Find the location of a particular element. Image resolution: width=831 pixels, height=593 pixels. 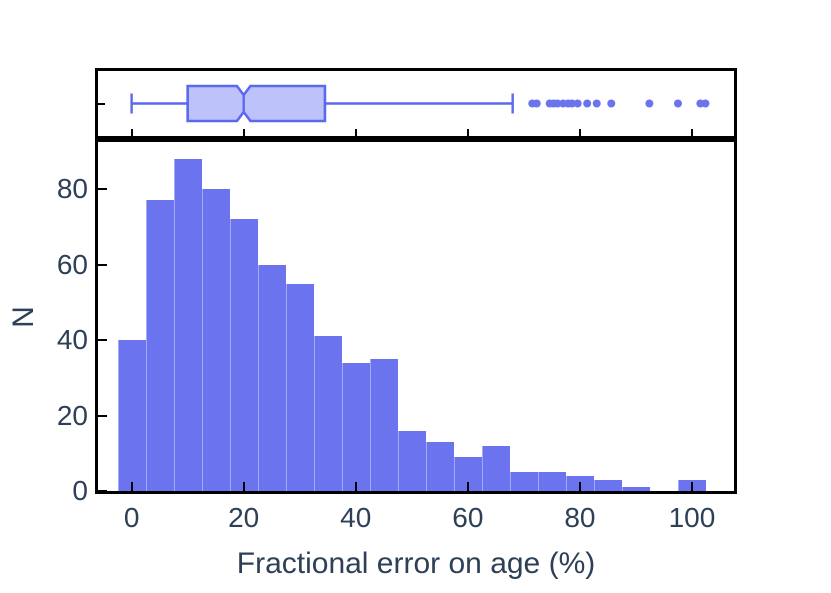

boxplot-plot-area is located at coordinates (416, 103).